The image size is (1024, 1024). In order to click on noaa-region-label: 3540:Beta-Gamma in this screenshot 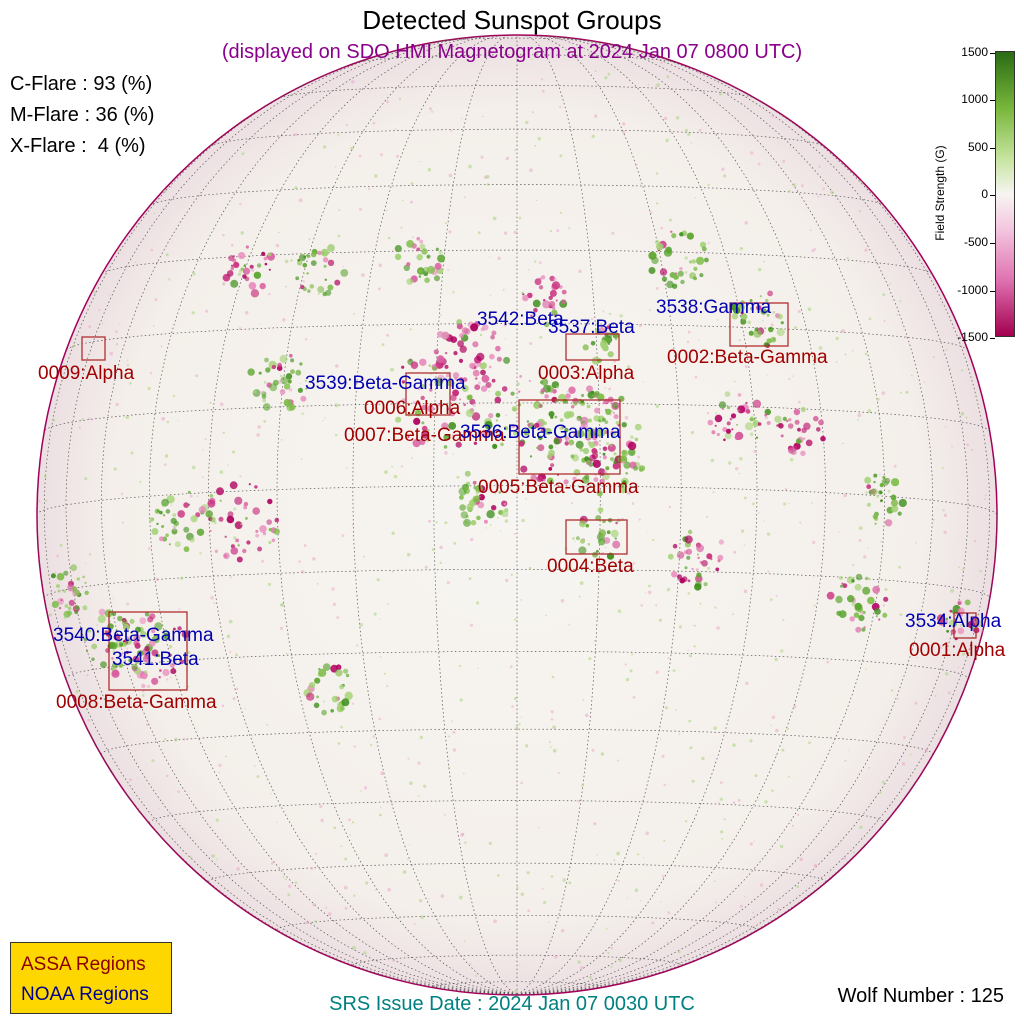, I will do `click(133, 635)`.